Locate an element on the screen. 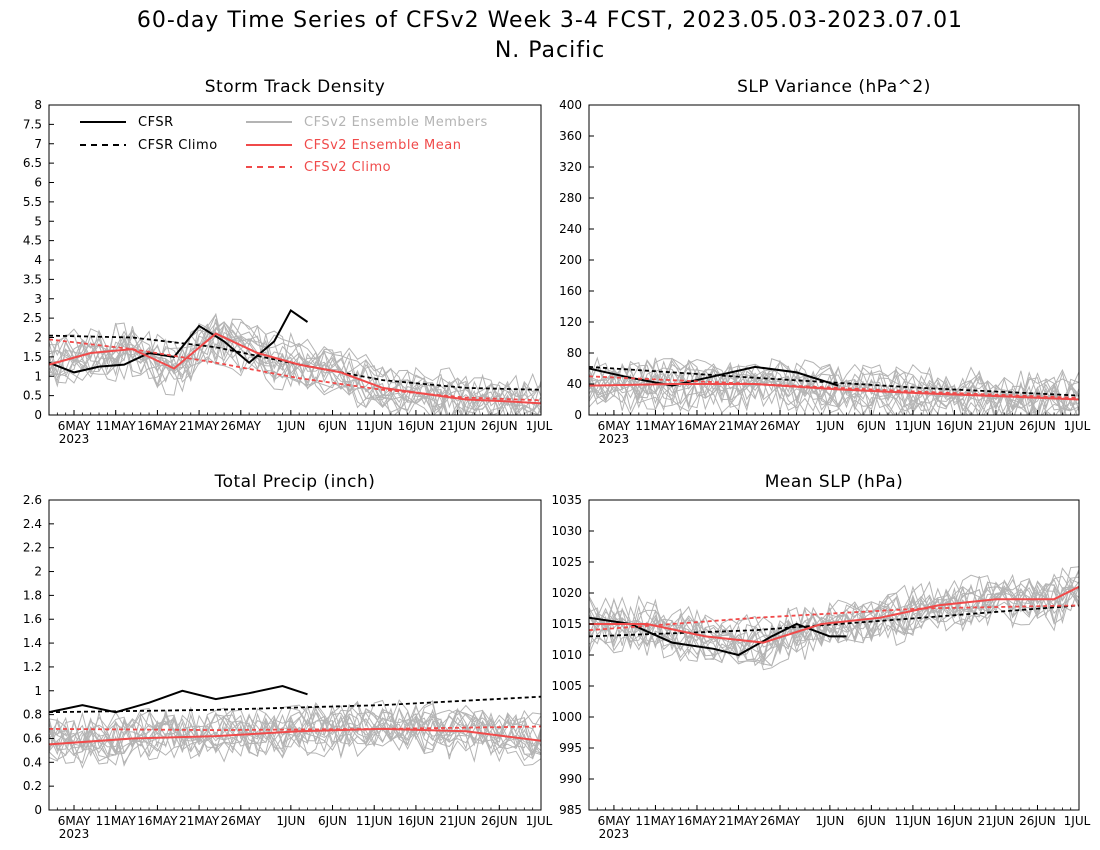 The image size is (1100, 850). y-tick-label: 0.4 is located at coordinates (32, 762).